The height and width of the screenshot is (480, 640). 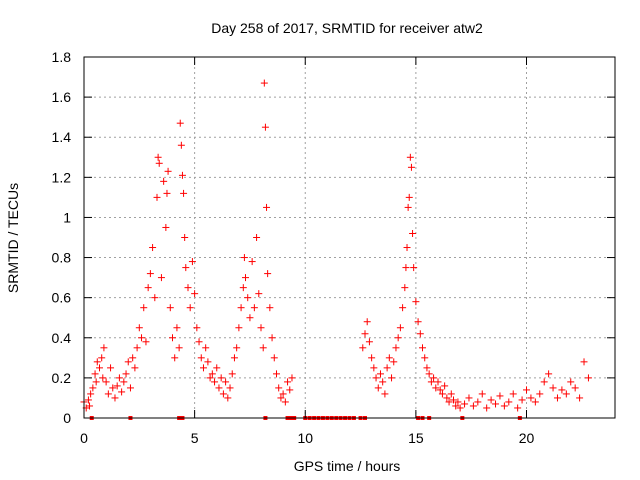 I want to click on y-tick-label: 1.8, so click(x=62, y=57).